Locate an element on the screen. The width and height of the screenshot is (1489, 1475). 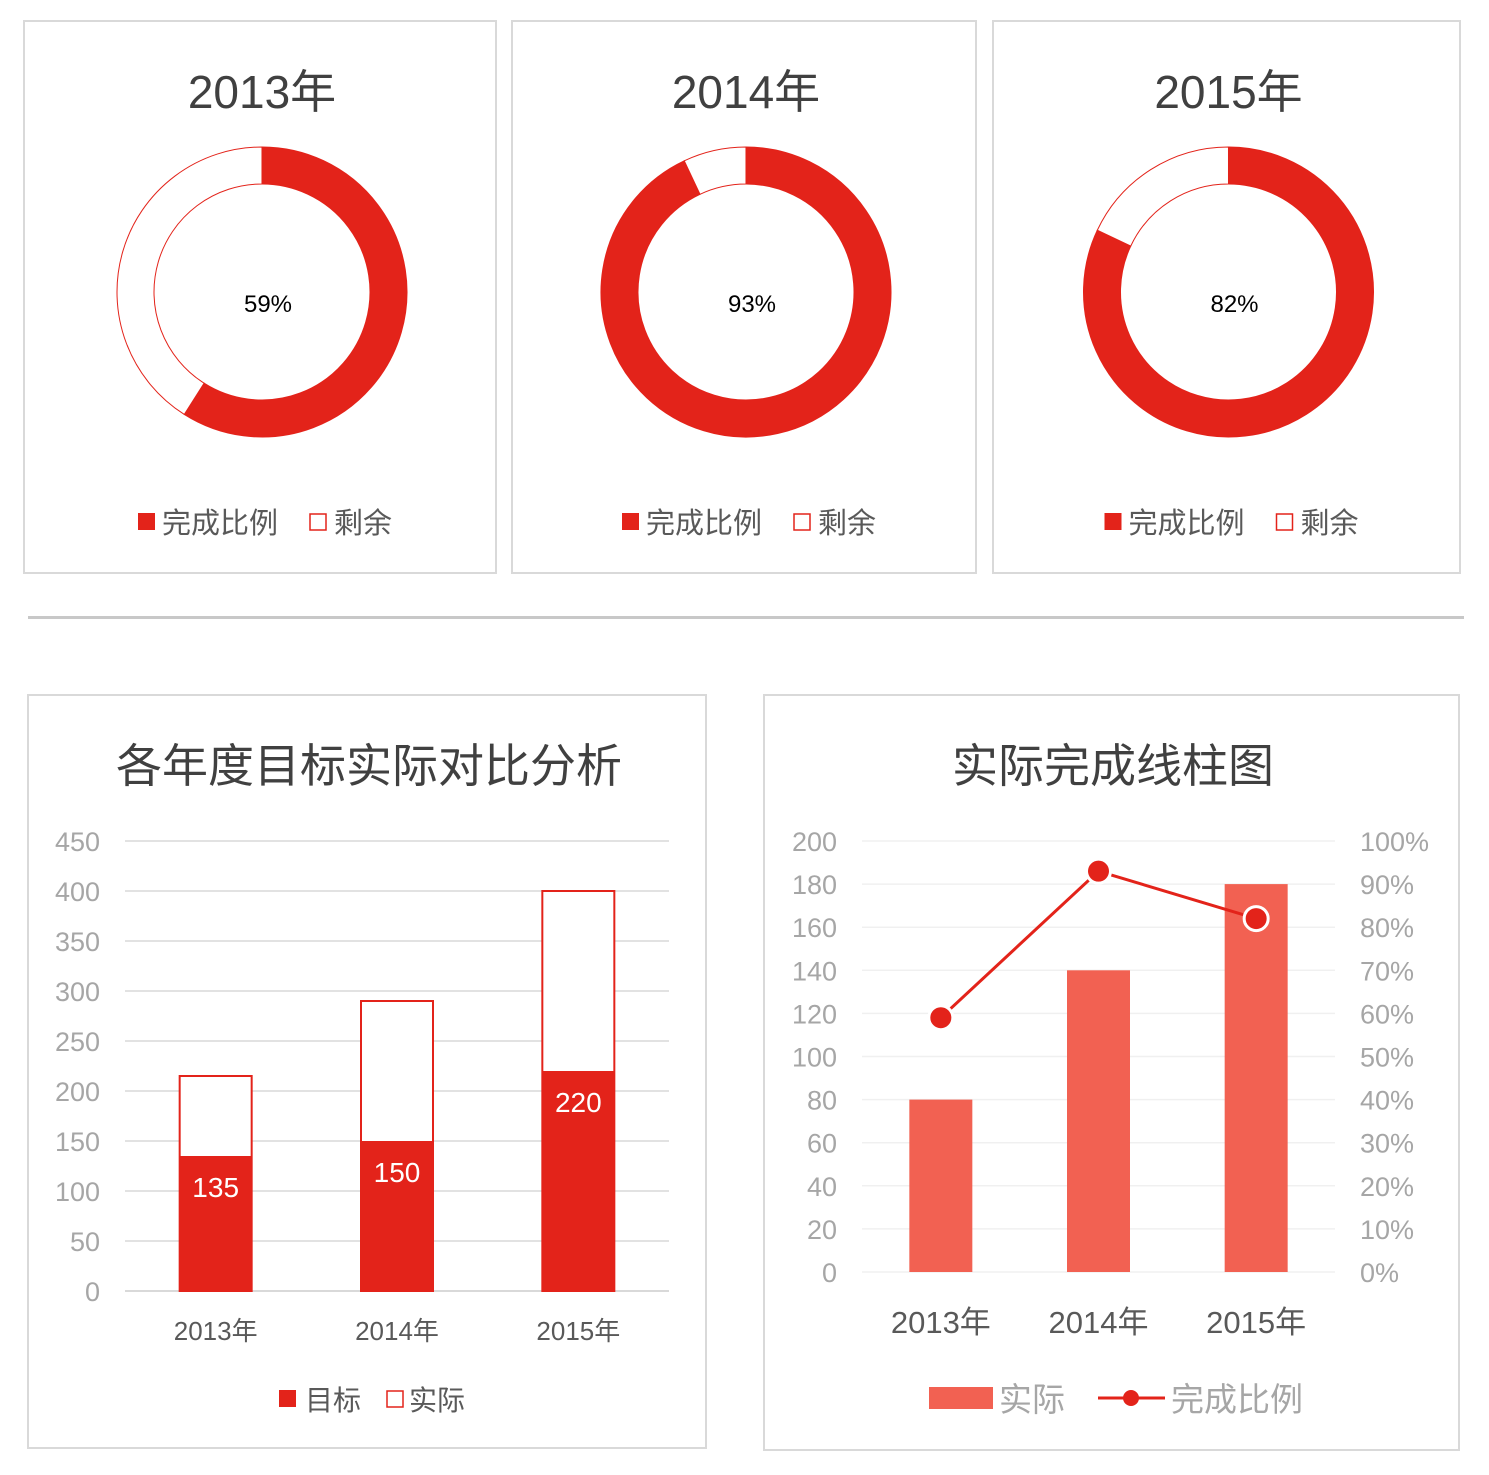
donut-panel-2015: 2015年 82% 完成比例 剩余 is located at coordinates (1226, 297).